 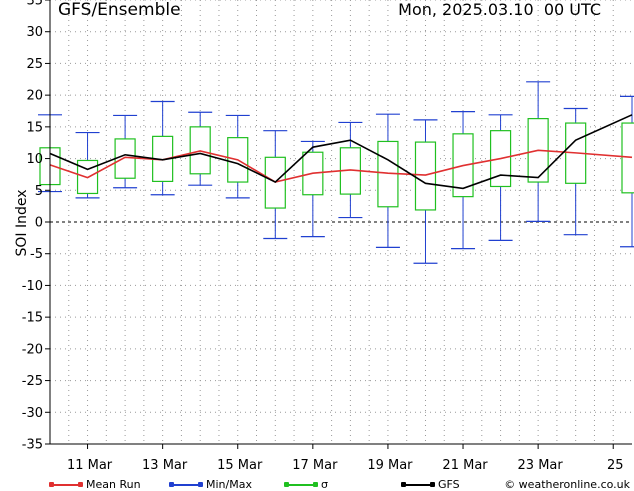 What do you see at coordinates (119, 10) in the screenshot?
I see `chart-title: GFS/Ensemble` at bounding box center [119, 10].